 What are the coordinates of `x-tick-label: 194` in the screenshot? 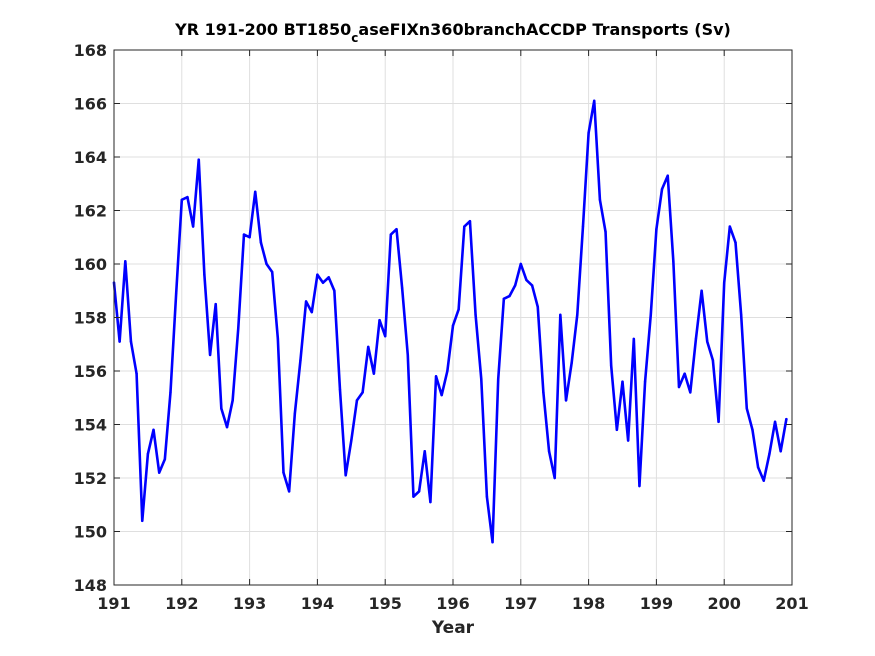 It's located at (317, 603).